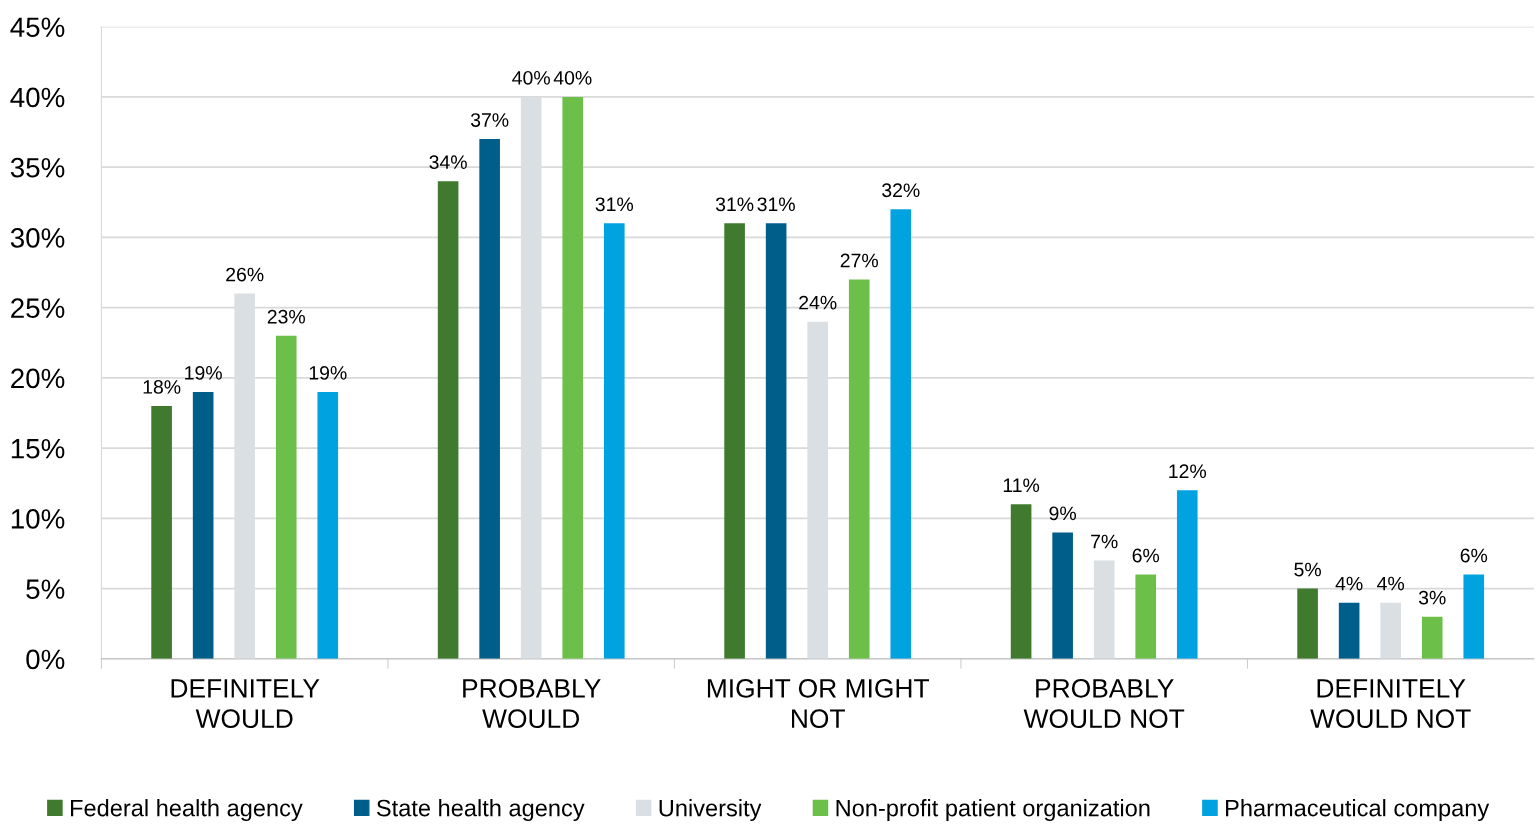 Image resolution: width=1537 pixels, height=834 pixels. What do you see at coordinates (245, 704) in the screenshot?
I see `x-tick-label: DEFINITELY WOULD` at bounding box center [245, 704].